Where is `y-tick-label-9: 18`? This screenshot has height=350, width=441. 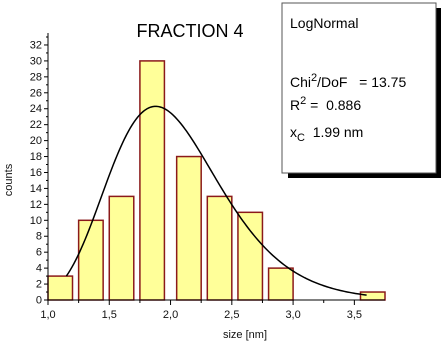 y-tick-label-9: 18 is located at coordinates (36, 157).